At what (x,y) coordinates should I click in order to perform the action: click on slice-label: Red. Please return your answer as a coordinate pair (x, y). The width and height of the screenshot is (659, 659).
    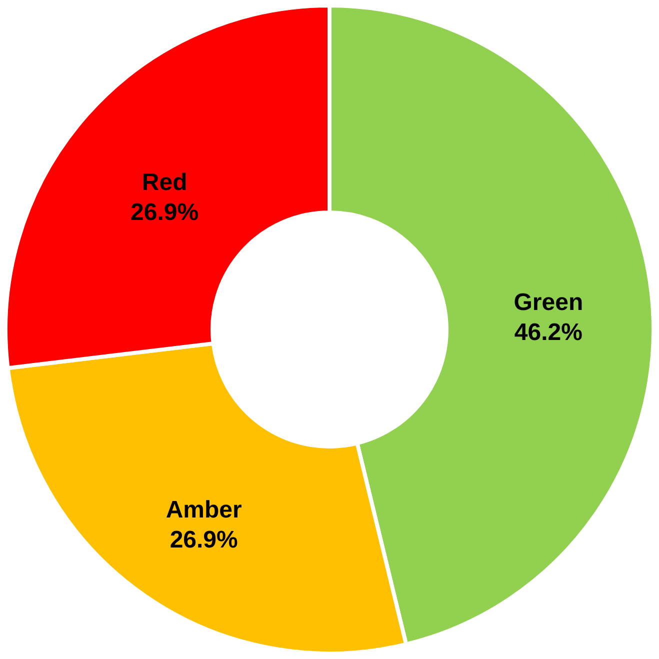
    Looking at the image, I should click on (165, 182).